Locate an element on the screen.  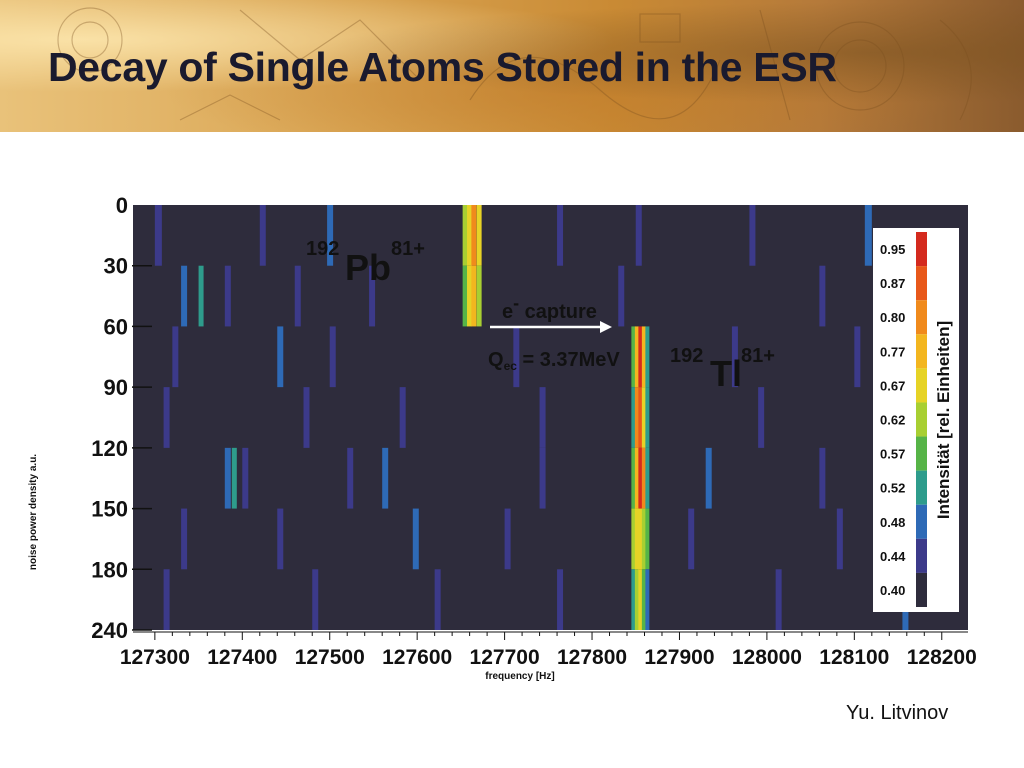
q-value-sub: ec is located at coordinates (511, 366).